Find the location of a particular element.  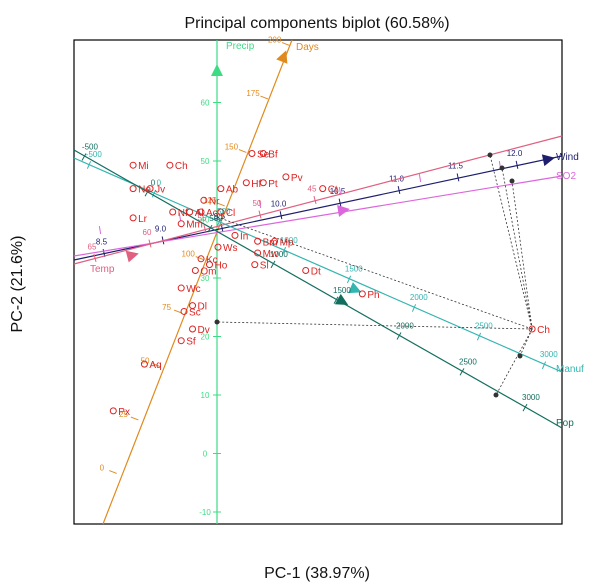

axis-tick-label-days: 25 is located at coordinates (123, 414).